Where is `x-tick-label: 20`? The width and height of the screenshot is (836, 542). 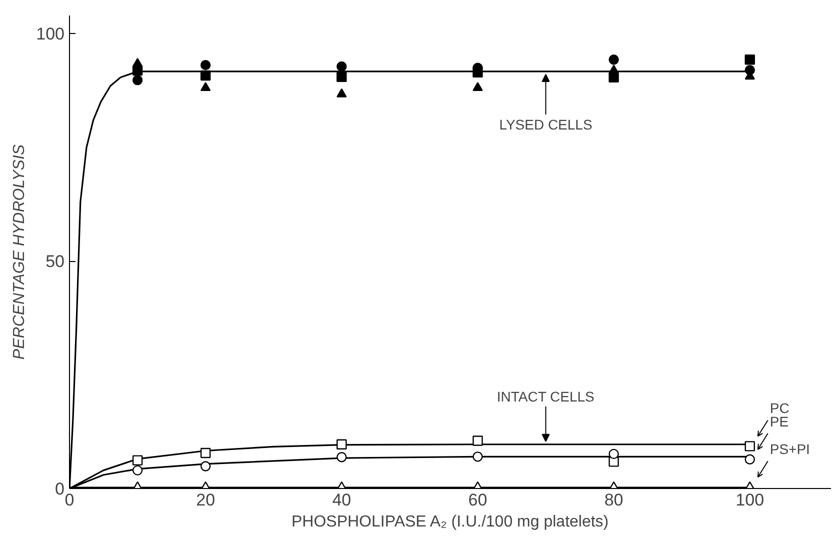 x-tick-label: 20 is located at coordinates (206, 500).